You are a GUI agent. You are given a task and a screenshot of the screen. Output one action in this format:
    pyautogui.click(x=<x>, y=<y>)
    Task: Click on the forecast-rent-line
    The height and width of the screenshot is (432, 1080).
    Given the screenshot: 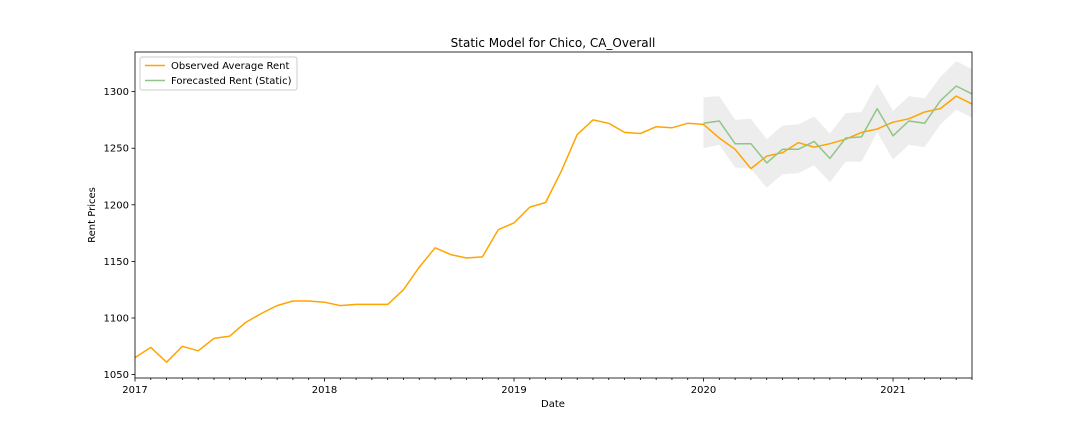 What is the action you would take?
    pyautogui.click(x=838, y=124)
    